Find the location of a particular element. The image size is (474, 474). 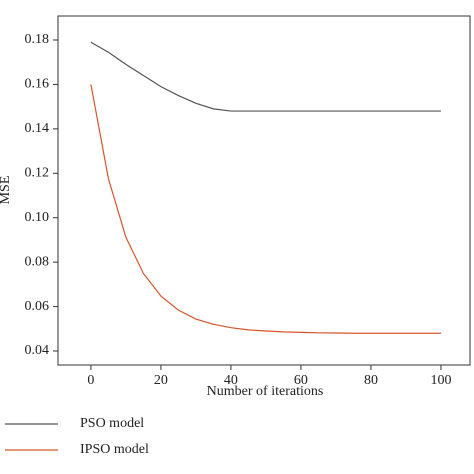

x-tick-label: 100 is located at coordinates (440, 380).